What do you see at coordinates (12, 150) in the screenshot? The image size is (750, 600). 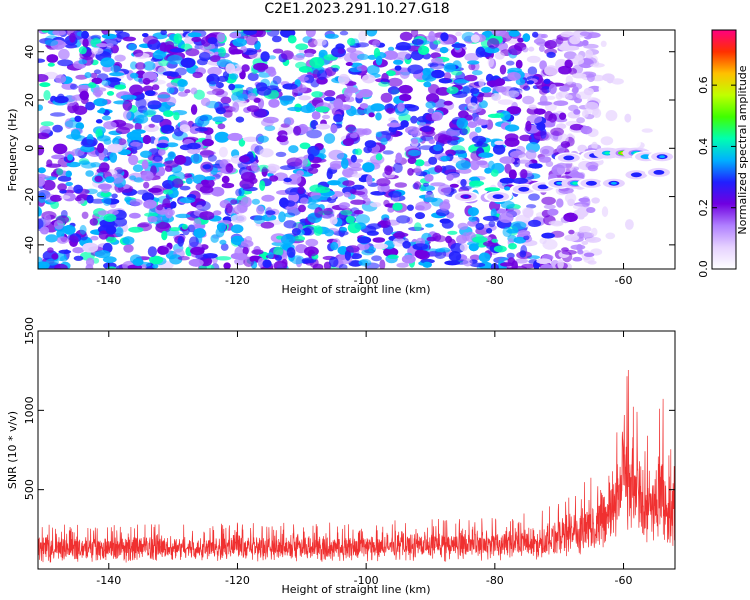 I see `spectrogram-y-axis-label: Frequency (Hz)` at bounding box center [12, 150].